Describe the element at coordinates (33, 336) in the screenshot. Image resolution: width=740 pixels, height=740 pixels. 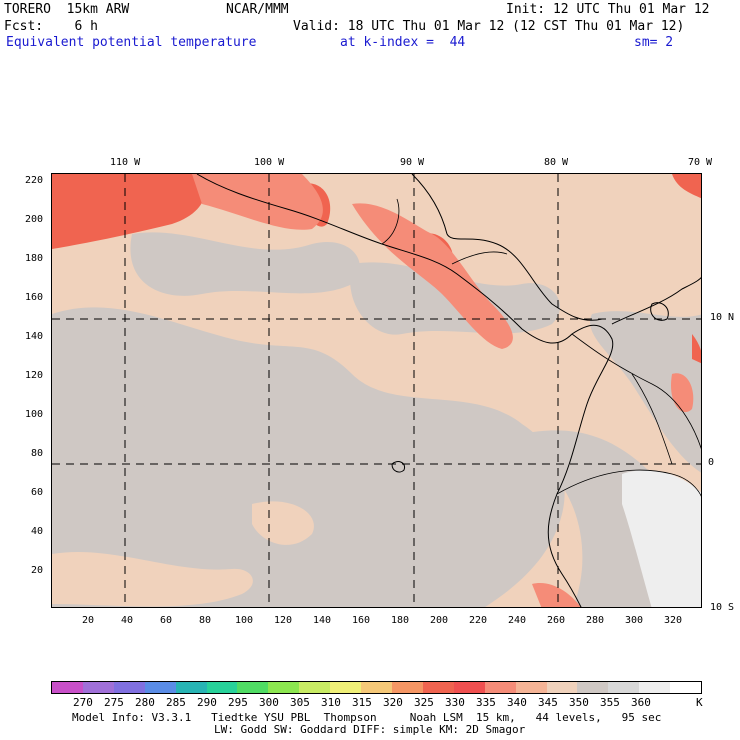
I see `y-tick: 140` at that location.